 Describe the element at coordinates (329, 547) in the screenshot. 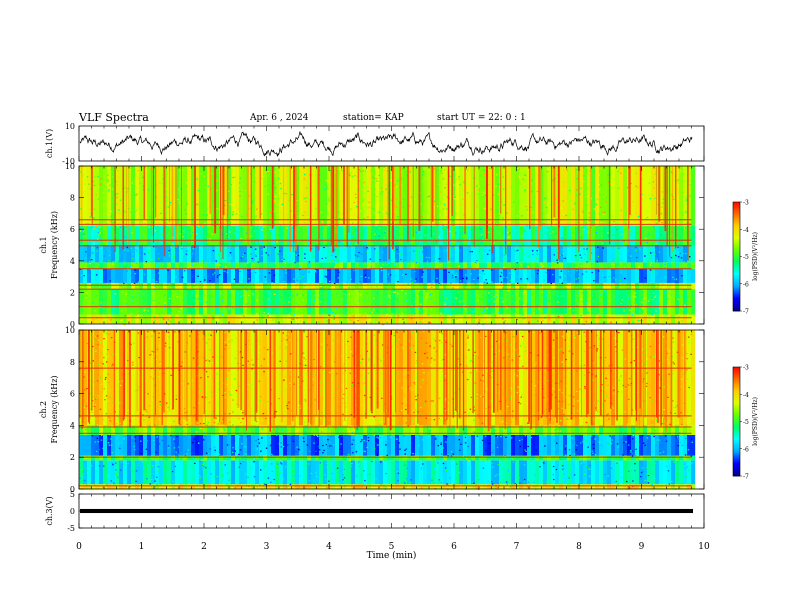

I see `xtick-4: 4` at that location.